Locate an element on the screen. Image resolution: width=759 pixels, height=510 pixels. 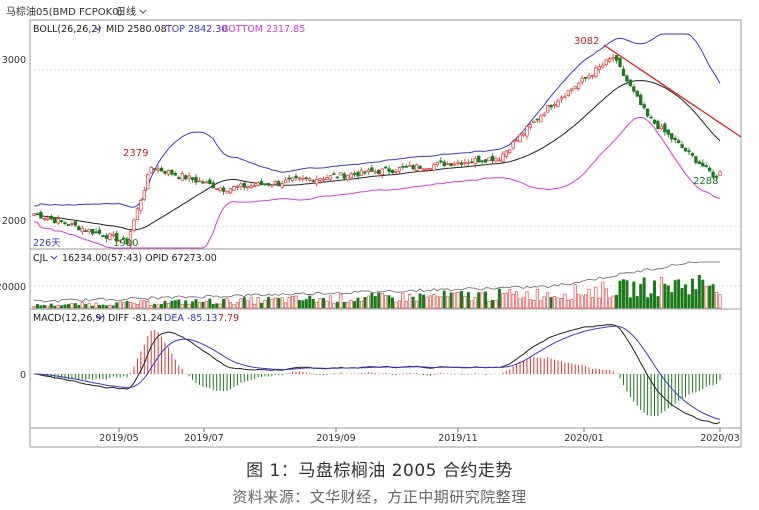
cjl-label: CJL is located at coordinates (40, 258).